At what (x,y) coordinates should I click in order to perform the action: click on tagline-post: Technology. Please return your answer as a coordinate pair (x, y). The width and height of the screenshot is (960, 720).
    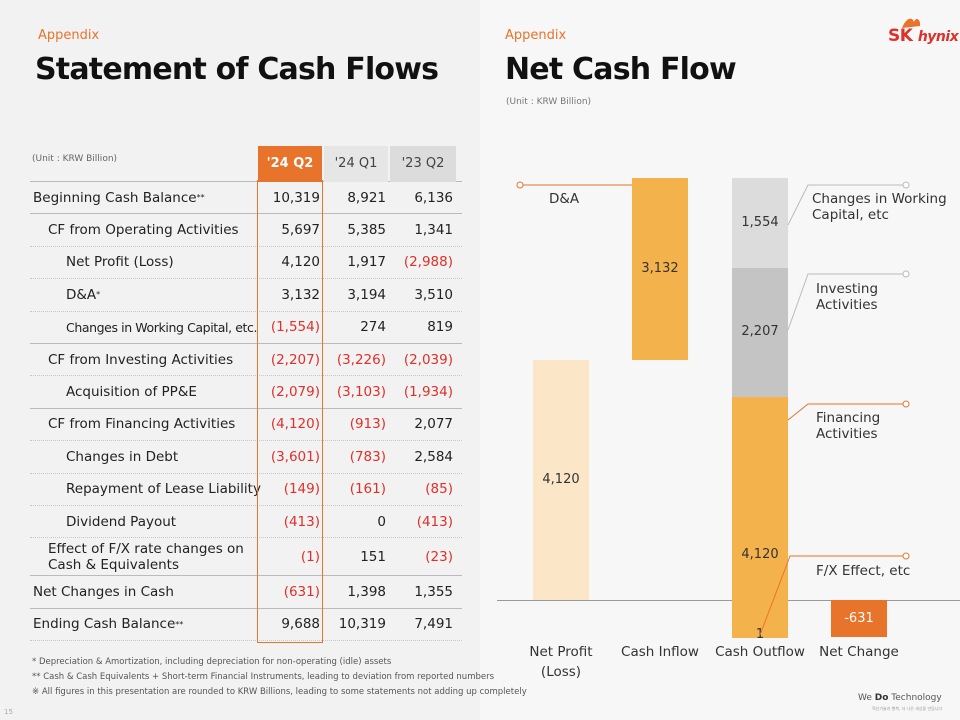
    Looking at the image, I should click on (915, 698).